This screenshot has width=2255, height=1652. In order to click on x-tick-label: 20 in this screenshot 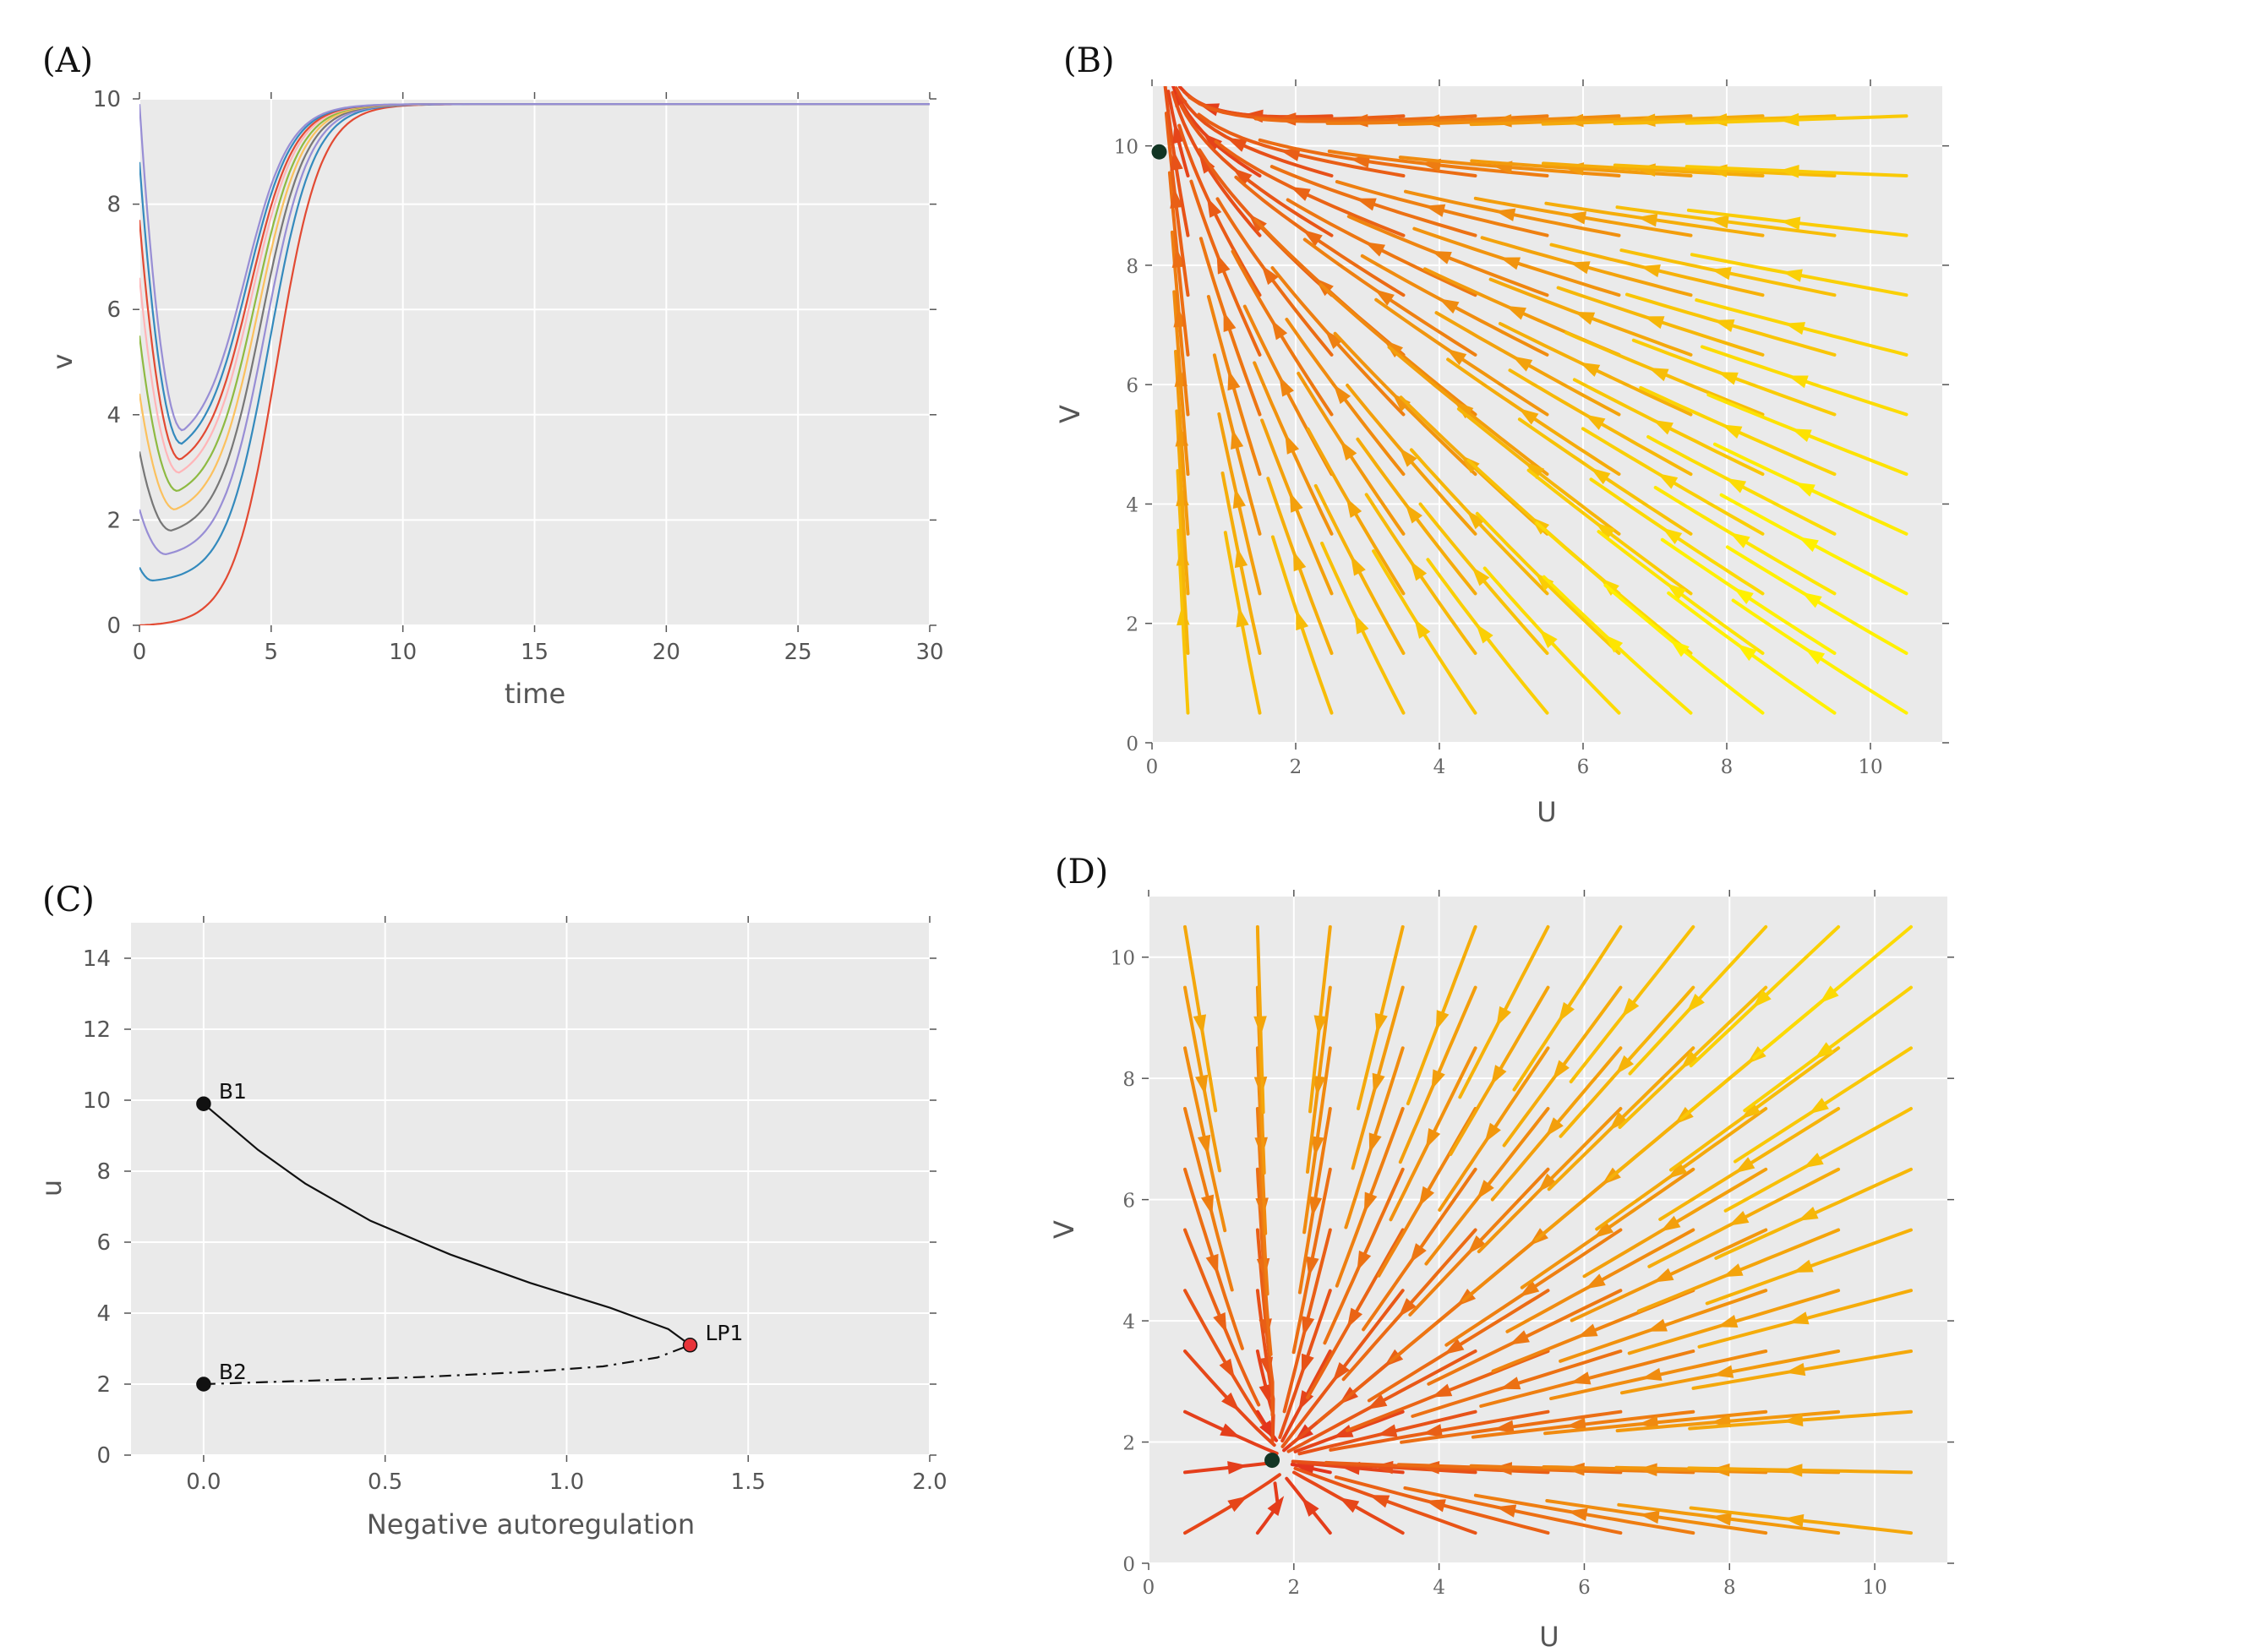, I will do `click(666, 652)`.